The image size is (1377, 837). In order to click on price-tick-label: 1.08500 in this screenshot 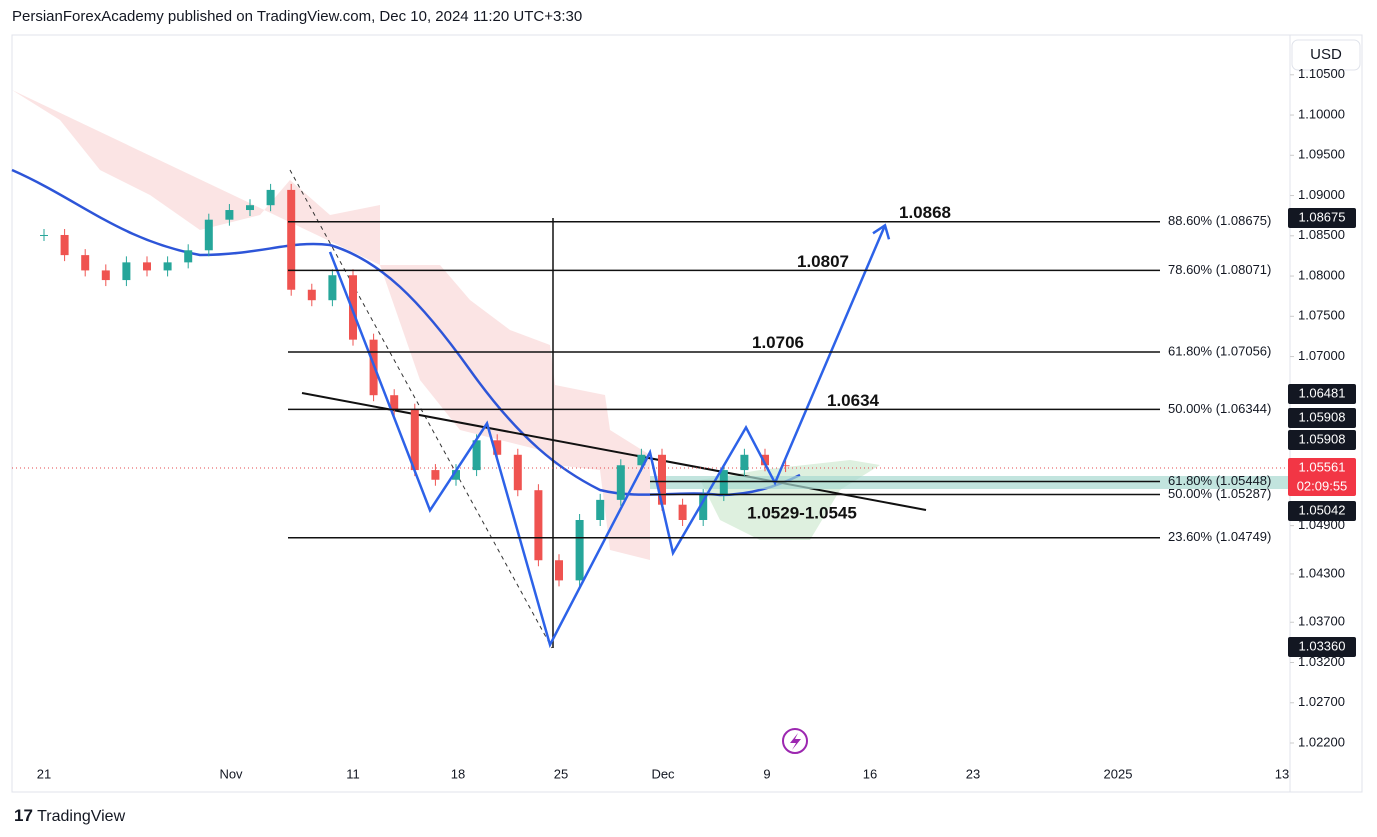, I will do `click(1321, 234)`.